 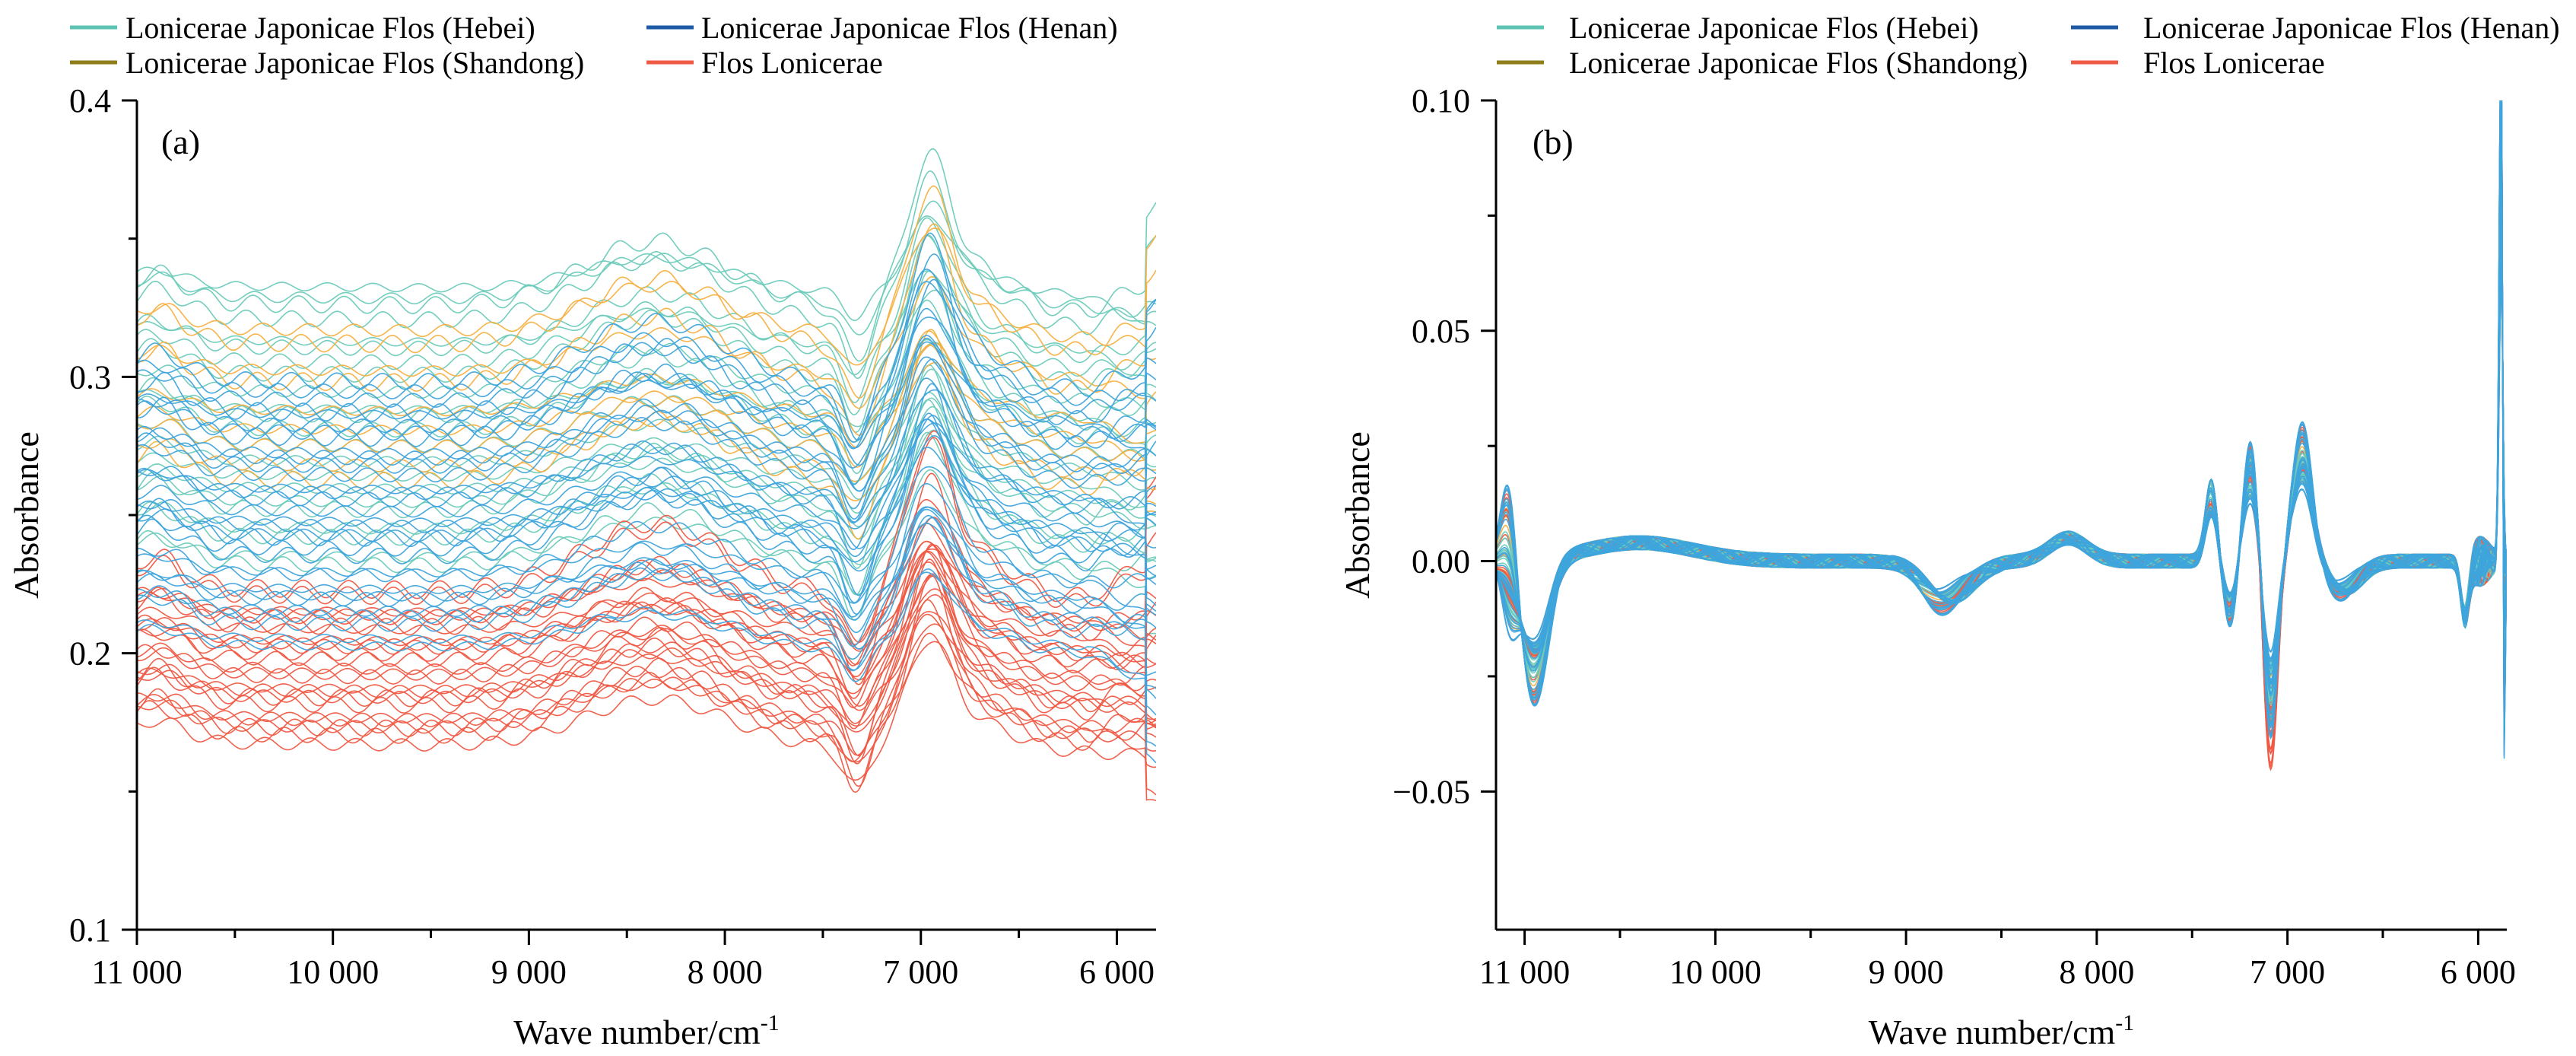 I want to click on y-tick-label: −0.05, so click(x=1431, y=791).